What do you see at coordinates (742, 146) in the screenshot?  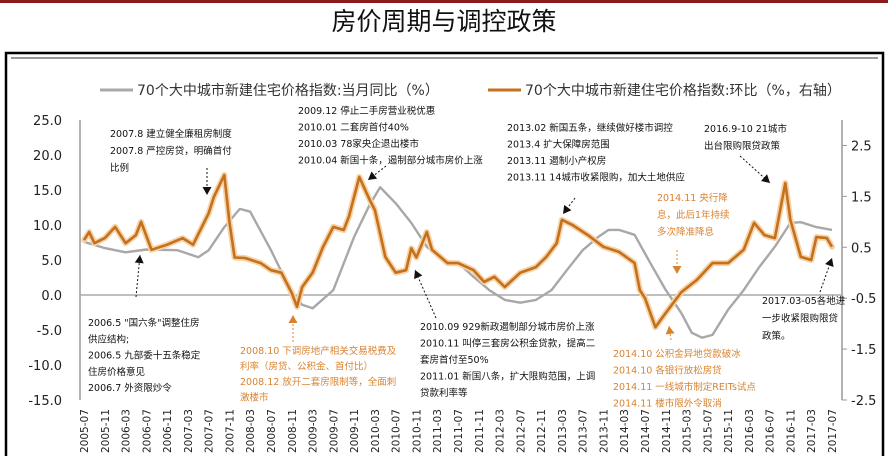 I see `annotation-line: 出台限购限贷政策` at bounding box center [742, 146].